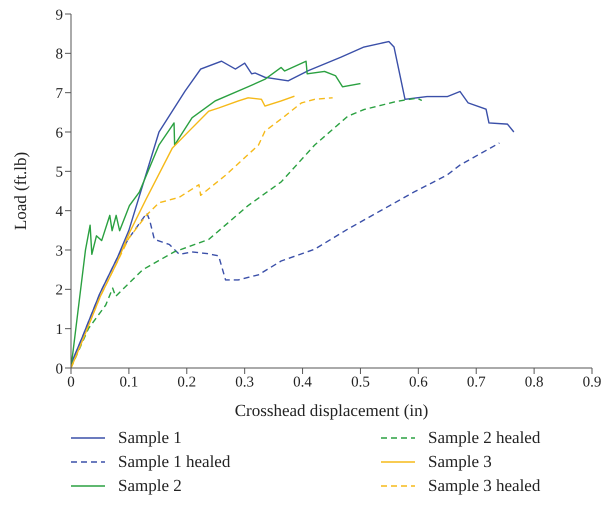 This screenshot has height=529, width=613. I want to click on y-tick-label: 4, so click(60, 212).